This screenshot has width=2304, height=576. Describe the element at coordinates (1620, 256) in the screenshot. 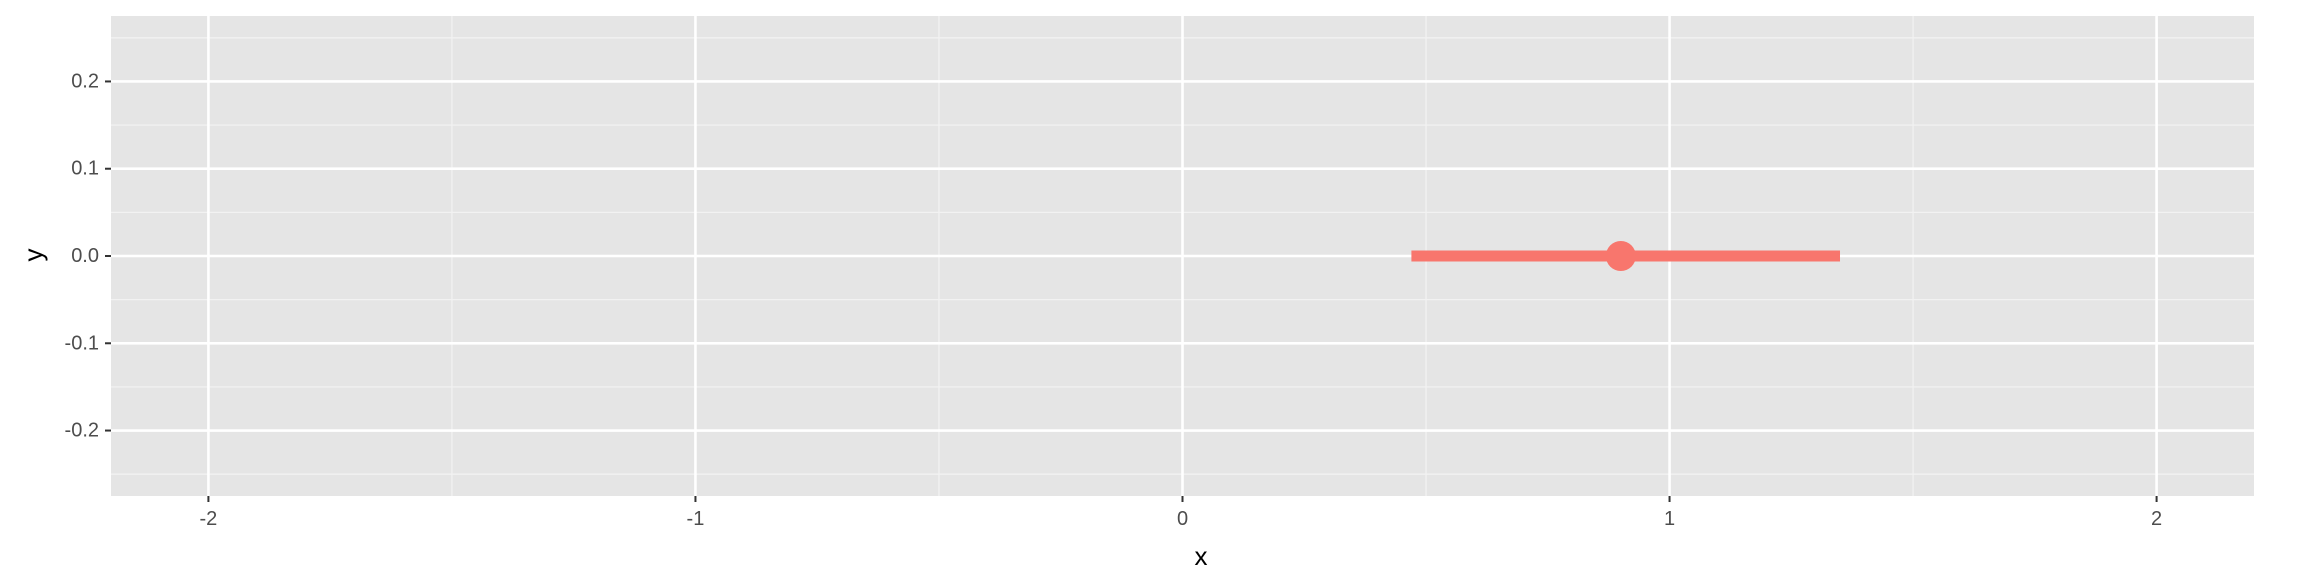

I see `data-point` at that location.